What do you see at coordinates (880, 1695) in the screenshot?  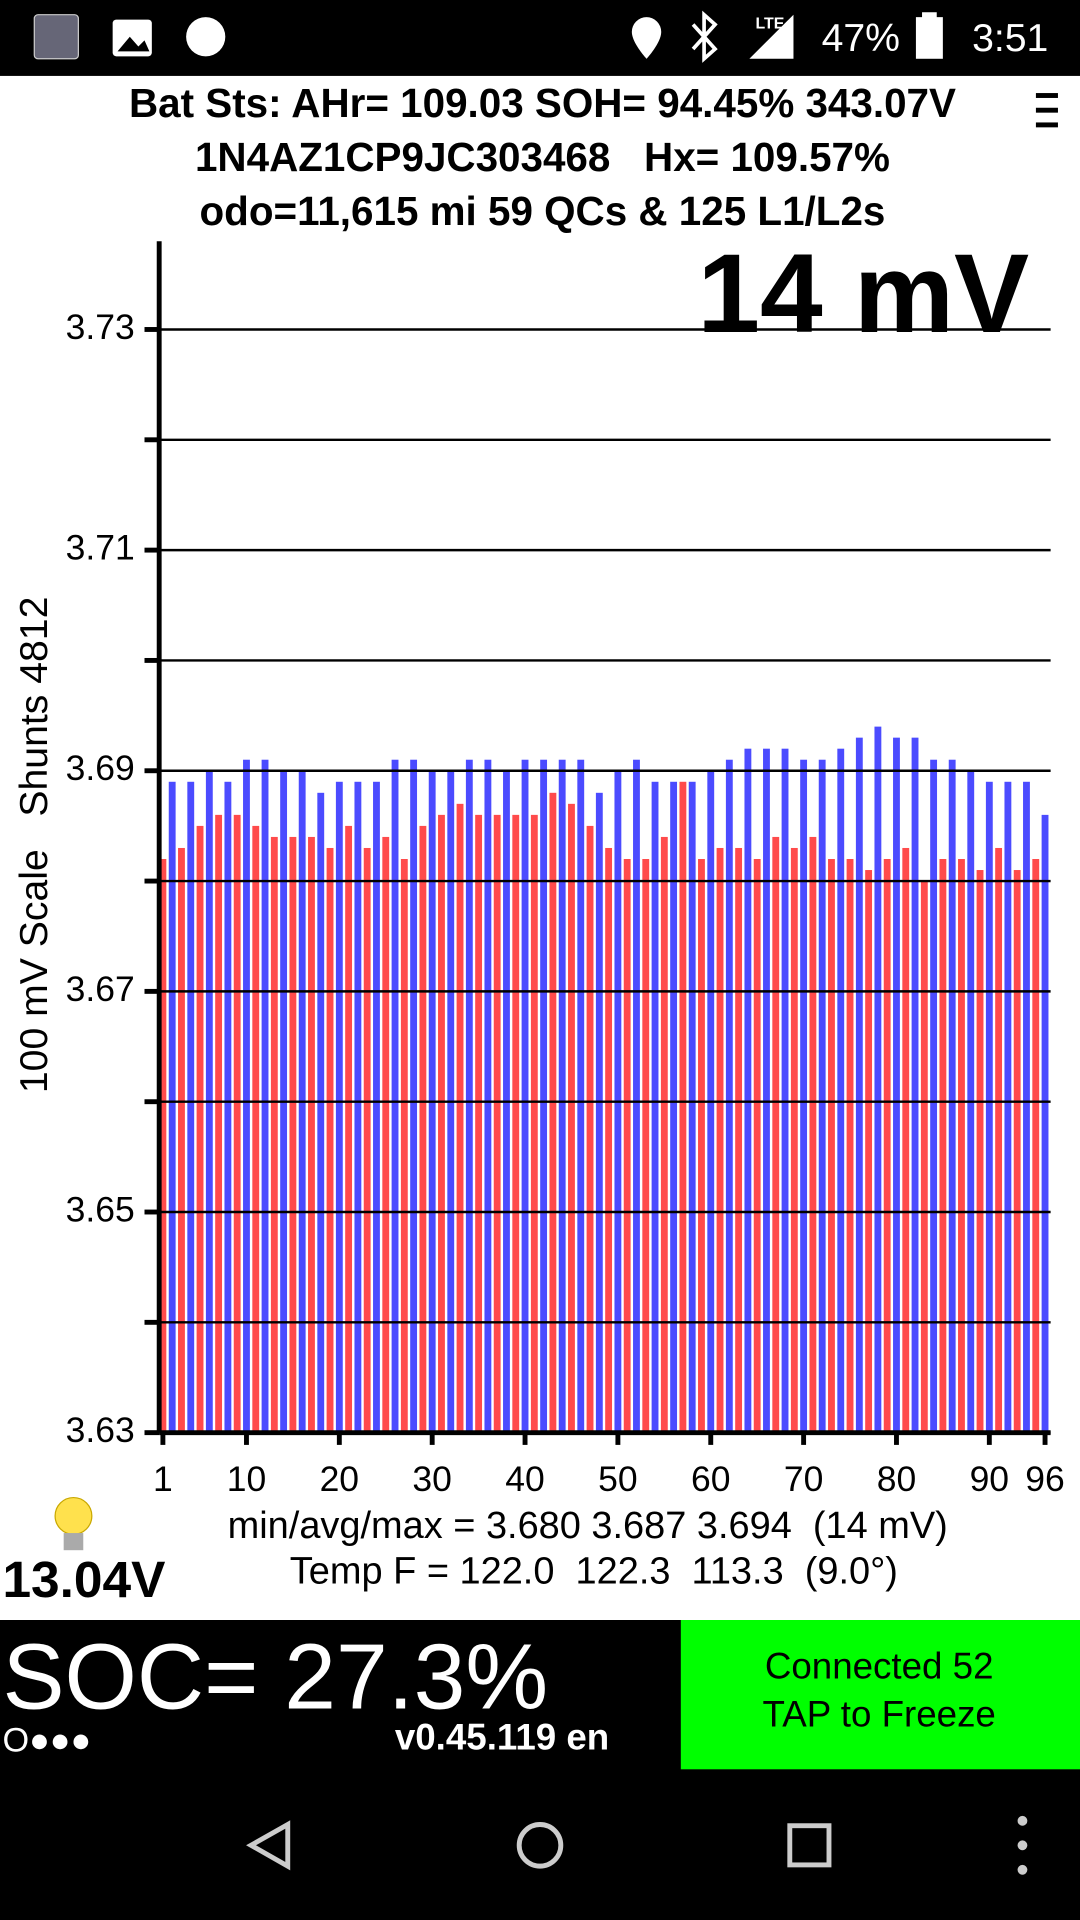 I see `connect-button: Connected 52 TAP to Freeze` at bounding box center [880, 1695].